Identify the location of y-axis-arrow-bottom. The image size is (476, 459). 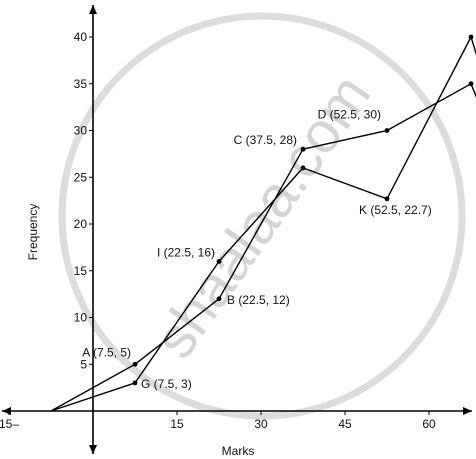
(93, 449).